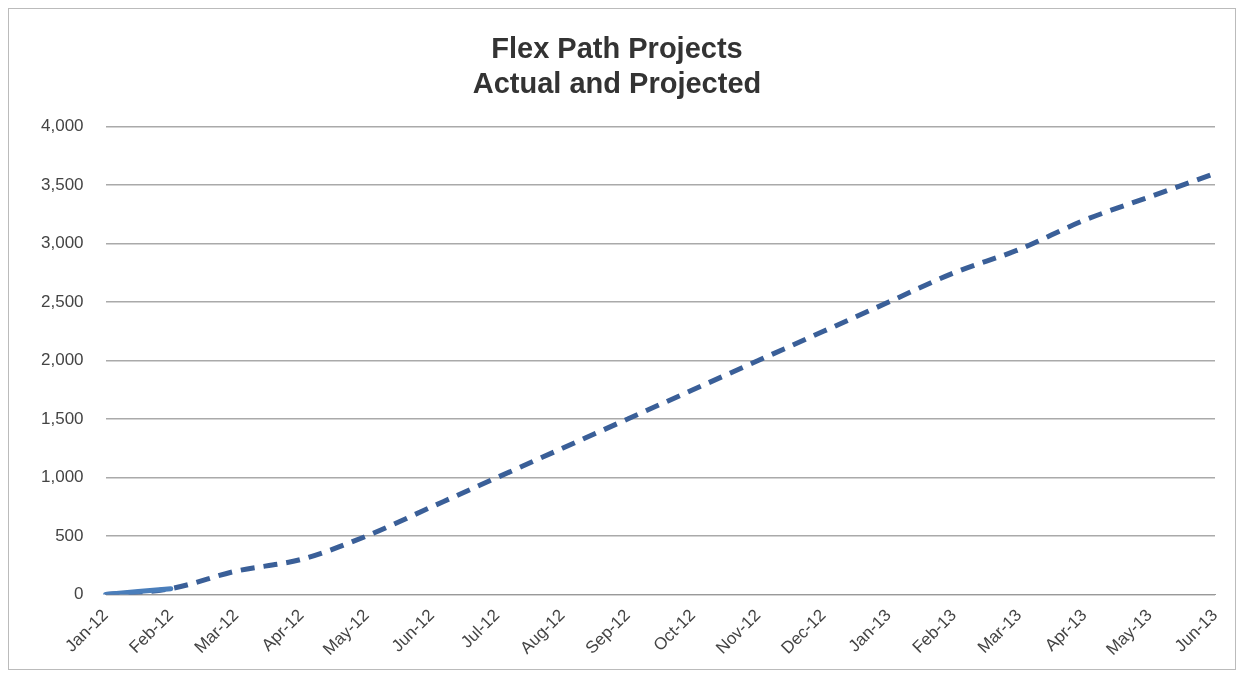 Image resolution: width=1250 pixels, height=682 pixels. I want to click on text: Actual and Projected, so click(617, 83).